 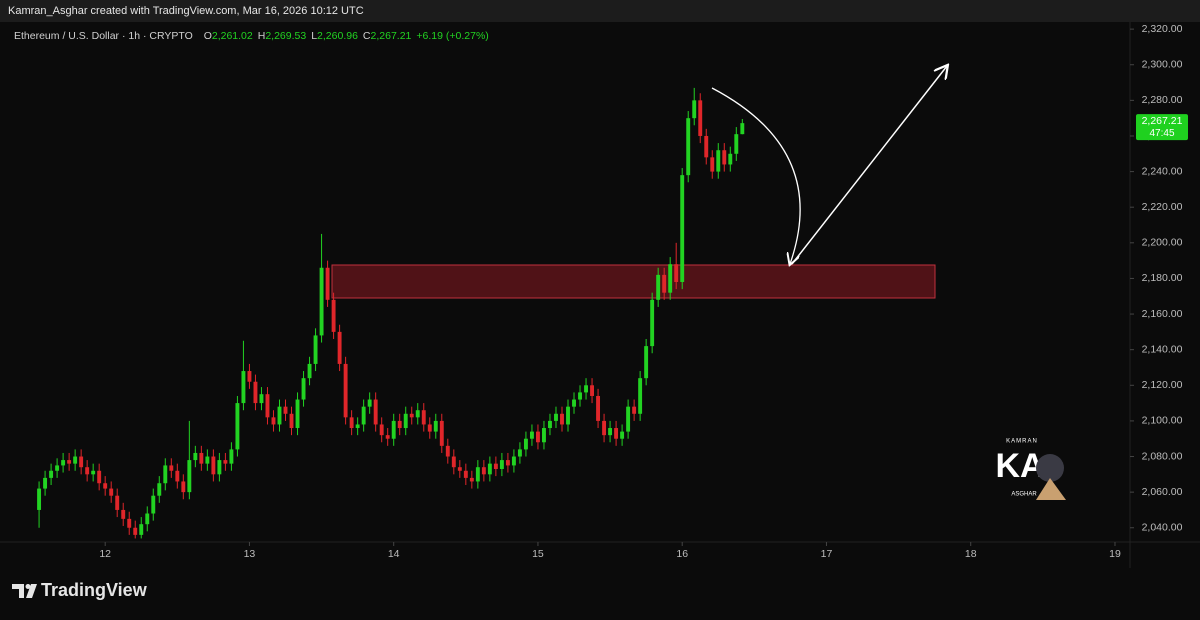 I want to click on quote-value: 2,269.53, so click(x=285, y=36).